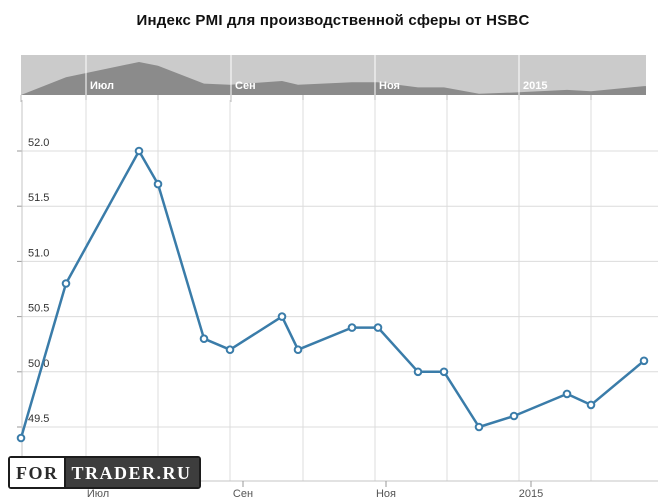  Describe the element at coordinates (38, 309) in the screenshot. I see `y-axis-label: 50.5` at that location.